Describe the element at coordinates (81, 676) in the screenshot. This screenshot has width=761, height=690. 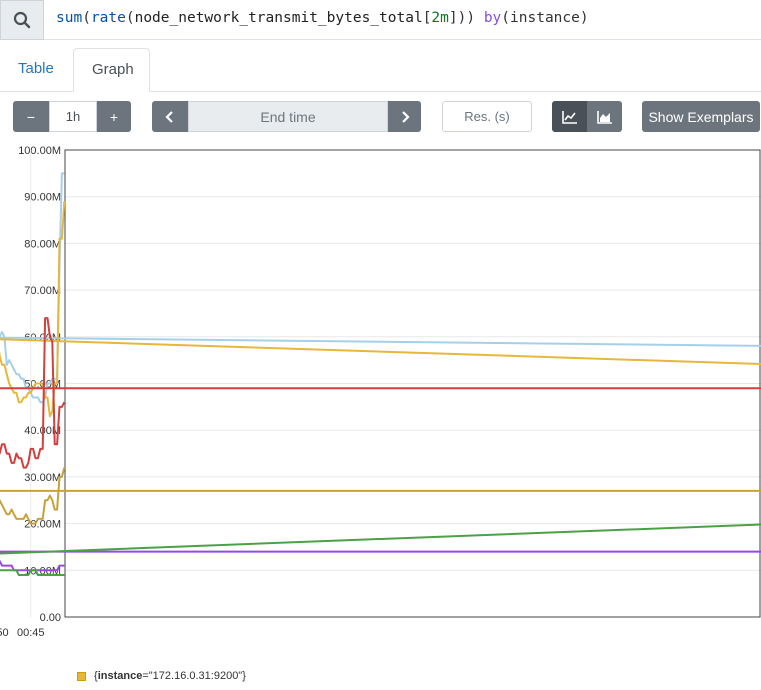
I see `legend-swatch` at that location.